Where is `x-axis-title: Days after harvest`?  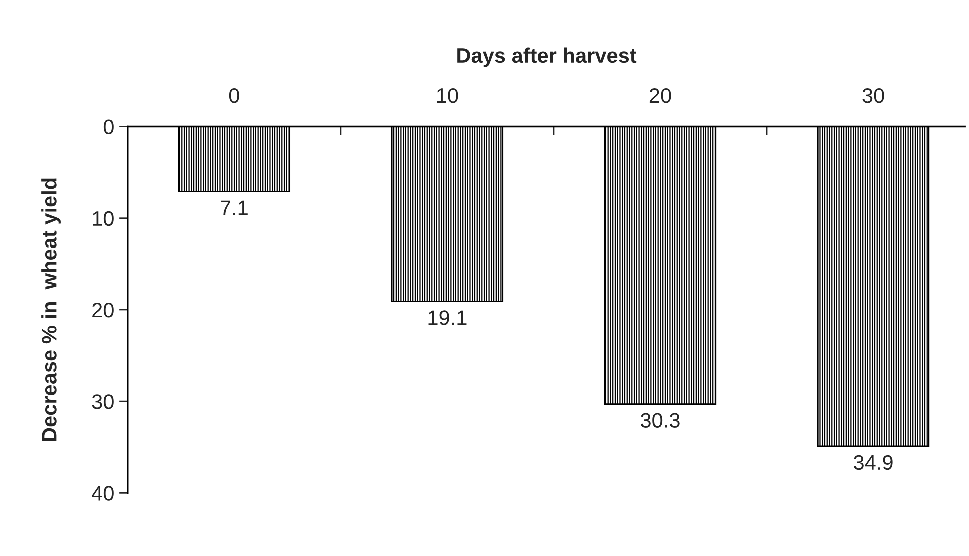
x-axis-title: Days after harvest is located at coordinates (547, 58).